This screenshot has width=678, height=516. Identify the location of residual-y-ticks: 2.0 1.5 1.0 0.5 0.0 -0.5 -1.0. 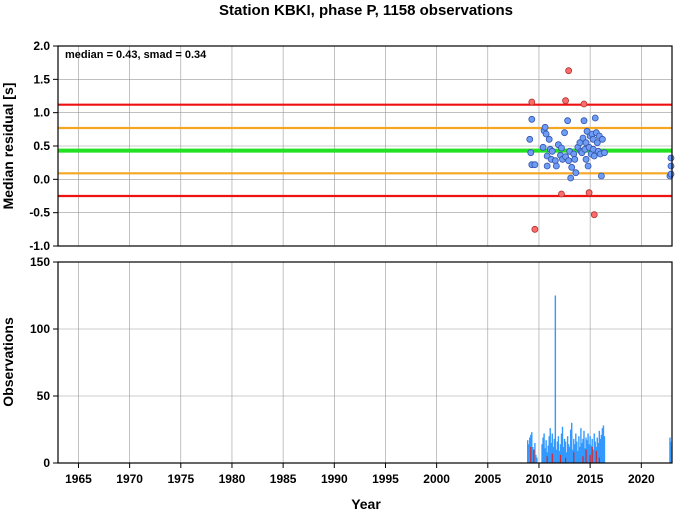
(43, 146).